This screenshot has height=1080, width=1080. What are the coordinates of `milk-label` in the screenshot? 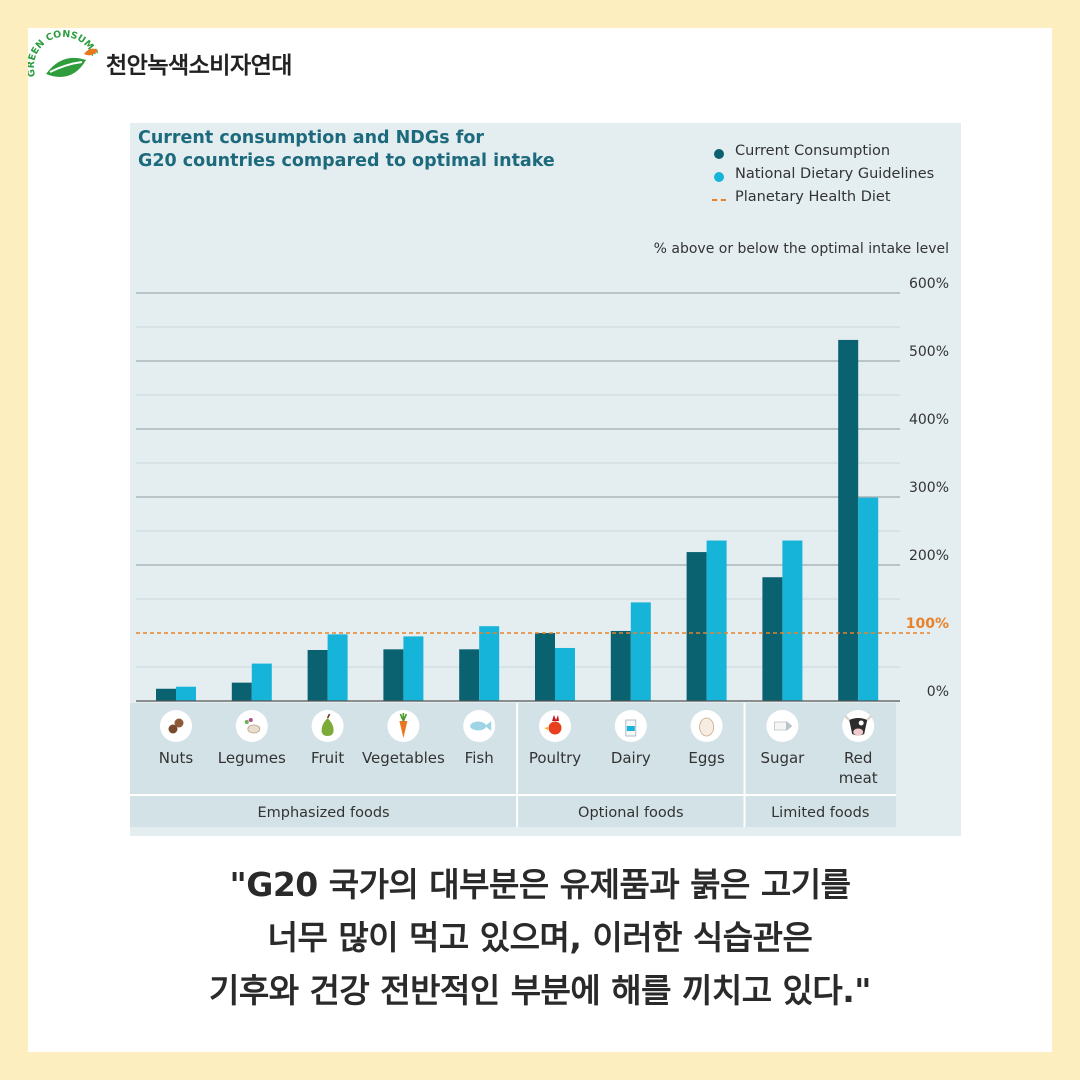 It's located at (630, 728).